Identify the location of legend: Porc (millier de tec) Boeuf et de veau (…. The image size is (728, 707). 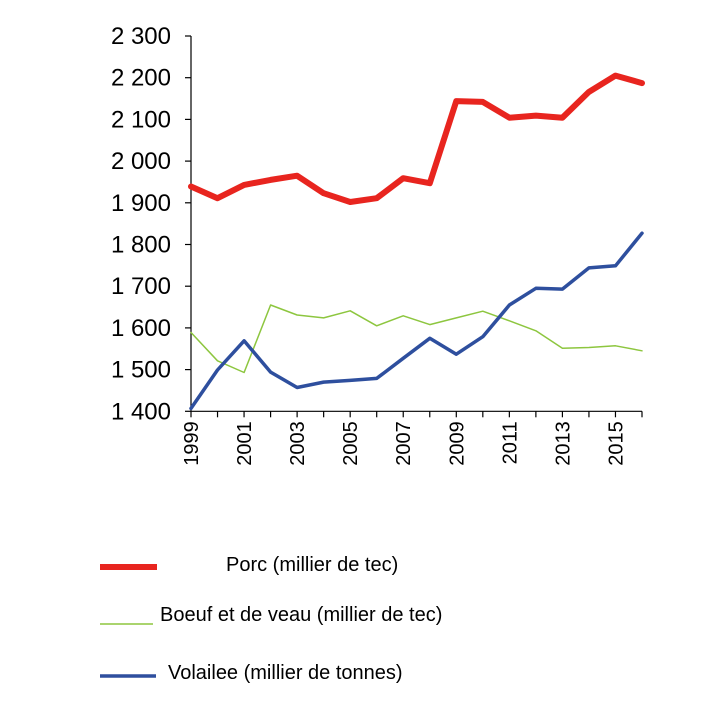
(271, 619).